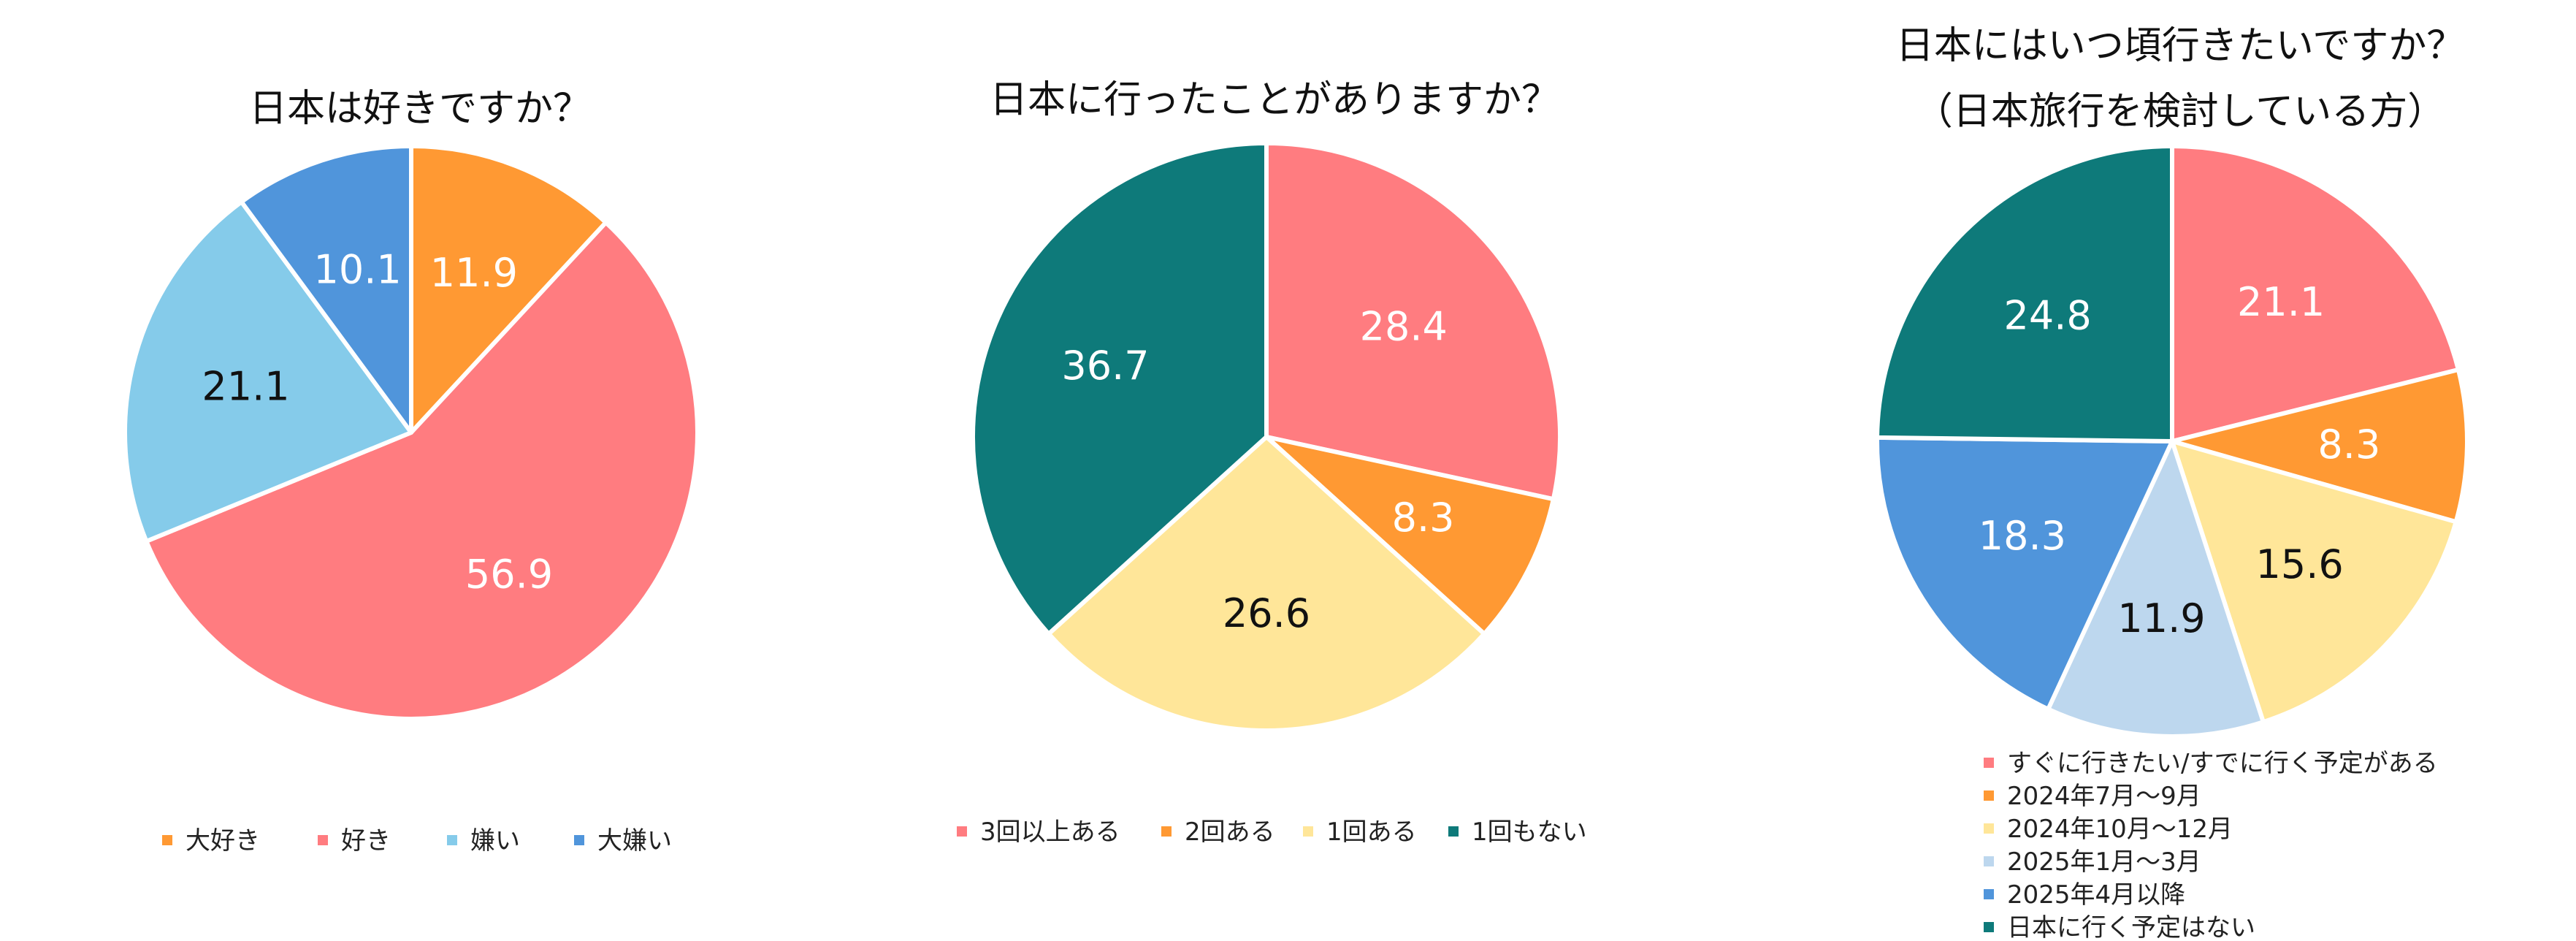 The image size is (2576, 941). What do you see at coordinates (1274, 100) in the screenshot?
I see `chart-title: 日本に行ったことがありますか？` at bounding box center [1274, 100].